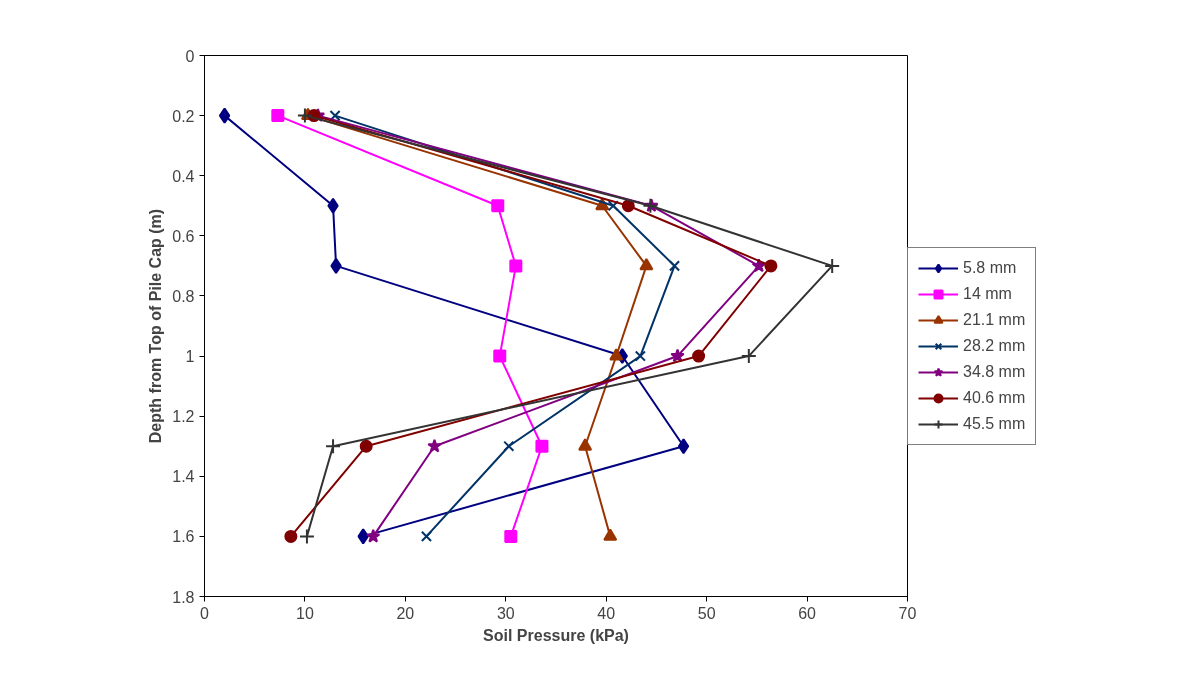 The image size is (1182, 692). I want to click on y-tick-label: 1.8, so click(183, 597).